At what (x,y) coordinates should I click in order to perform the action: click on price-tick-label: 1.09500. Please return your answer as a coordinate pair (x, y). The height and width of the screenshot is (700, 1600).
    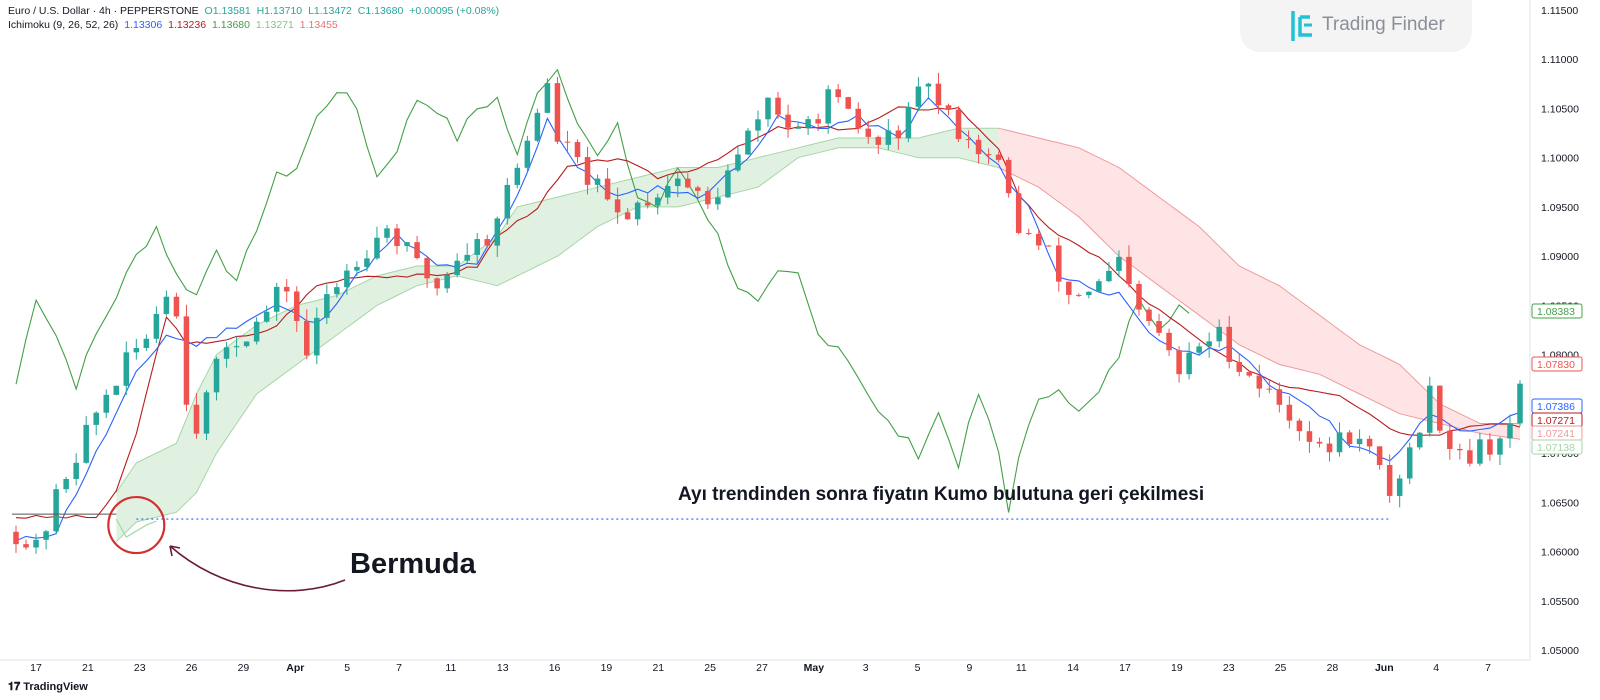
    Looking at the image, I should click on (1560, 208).